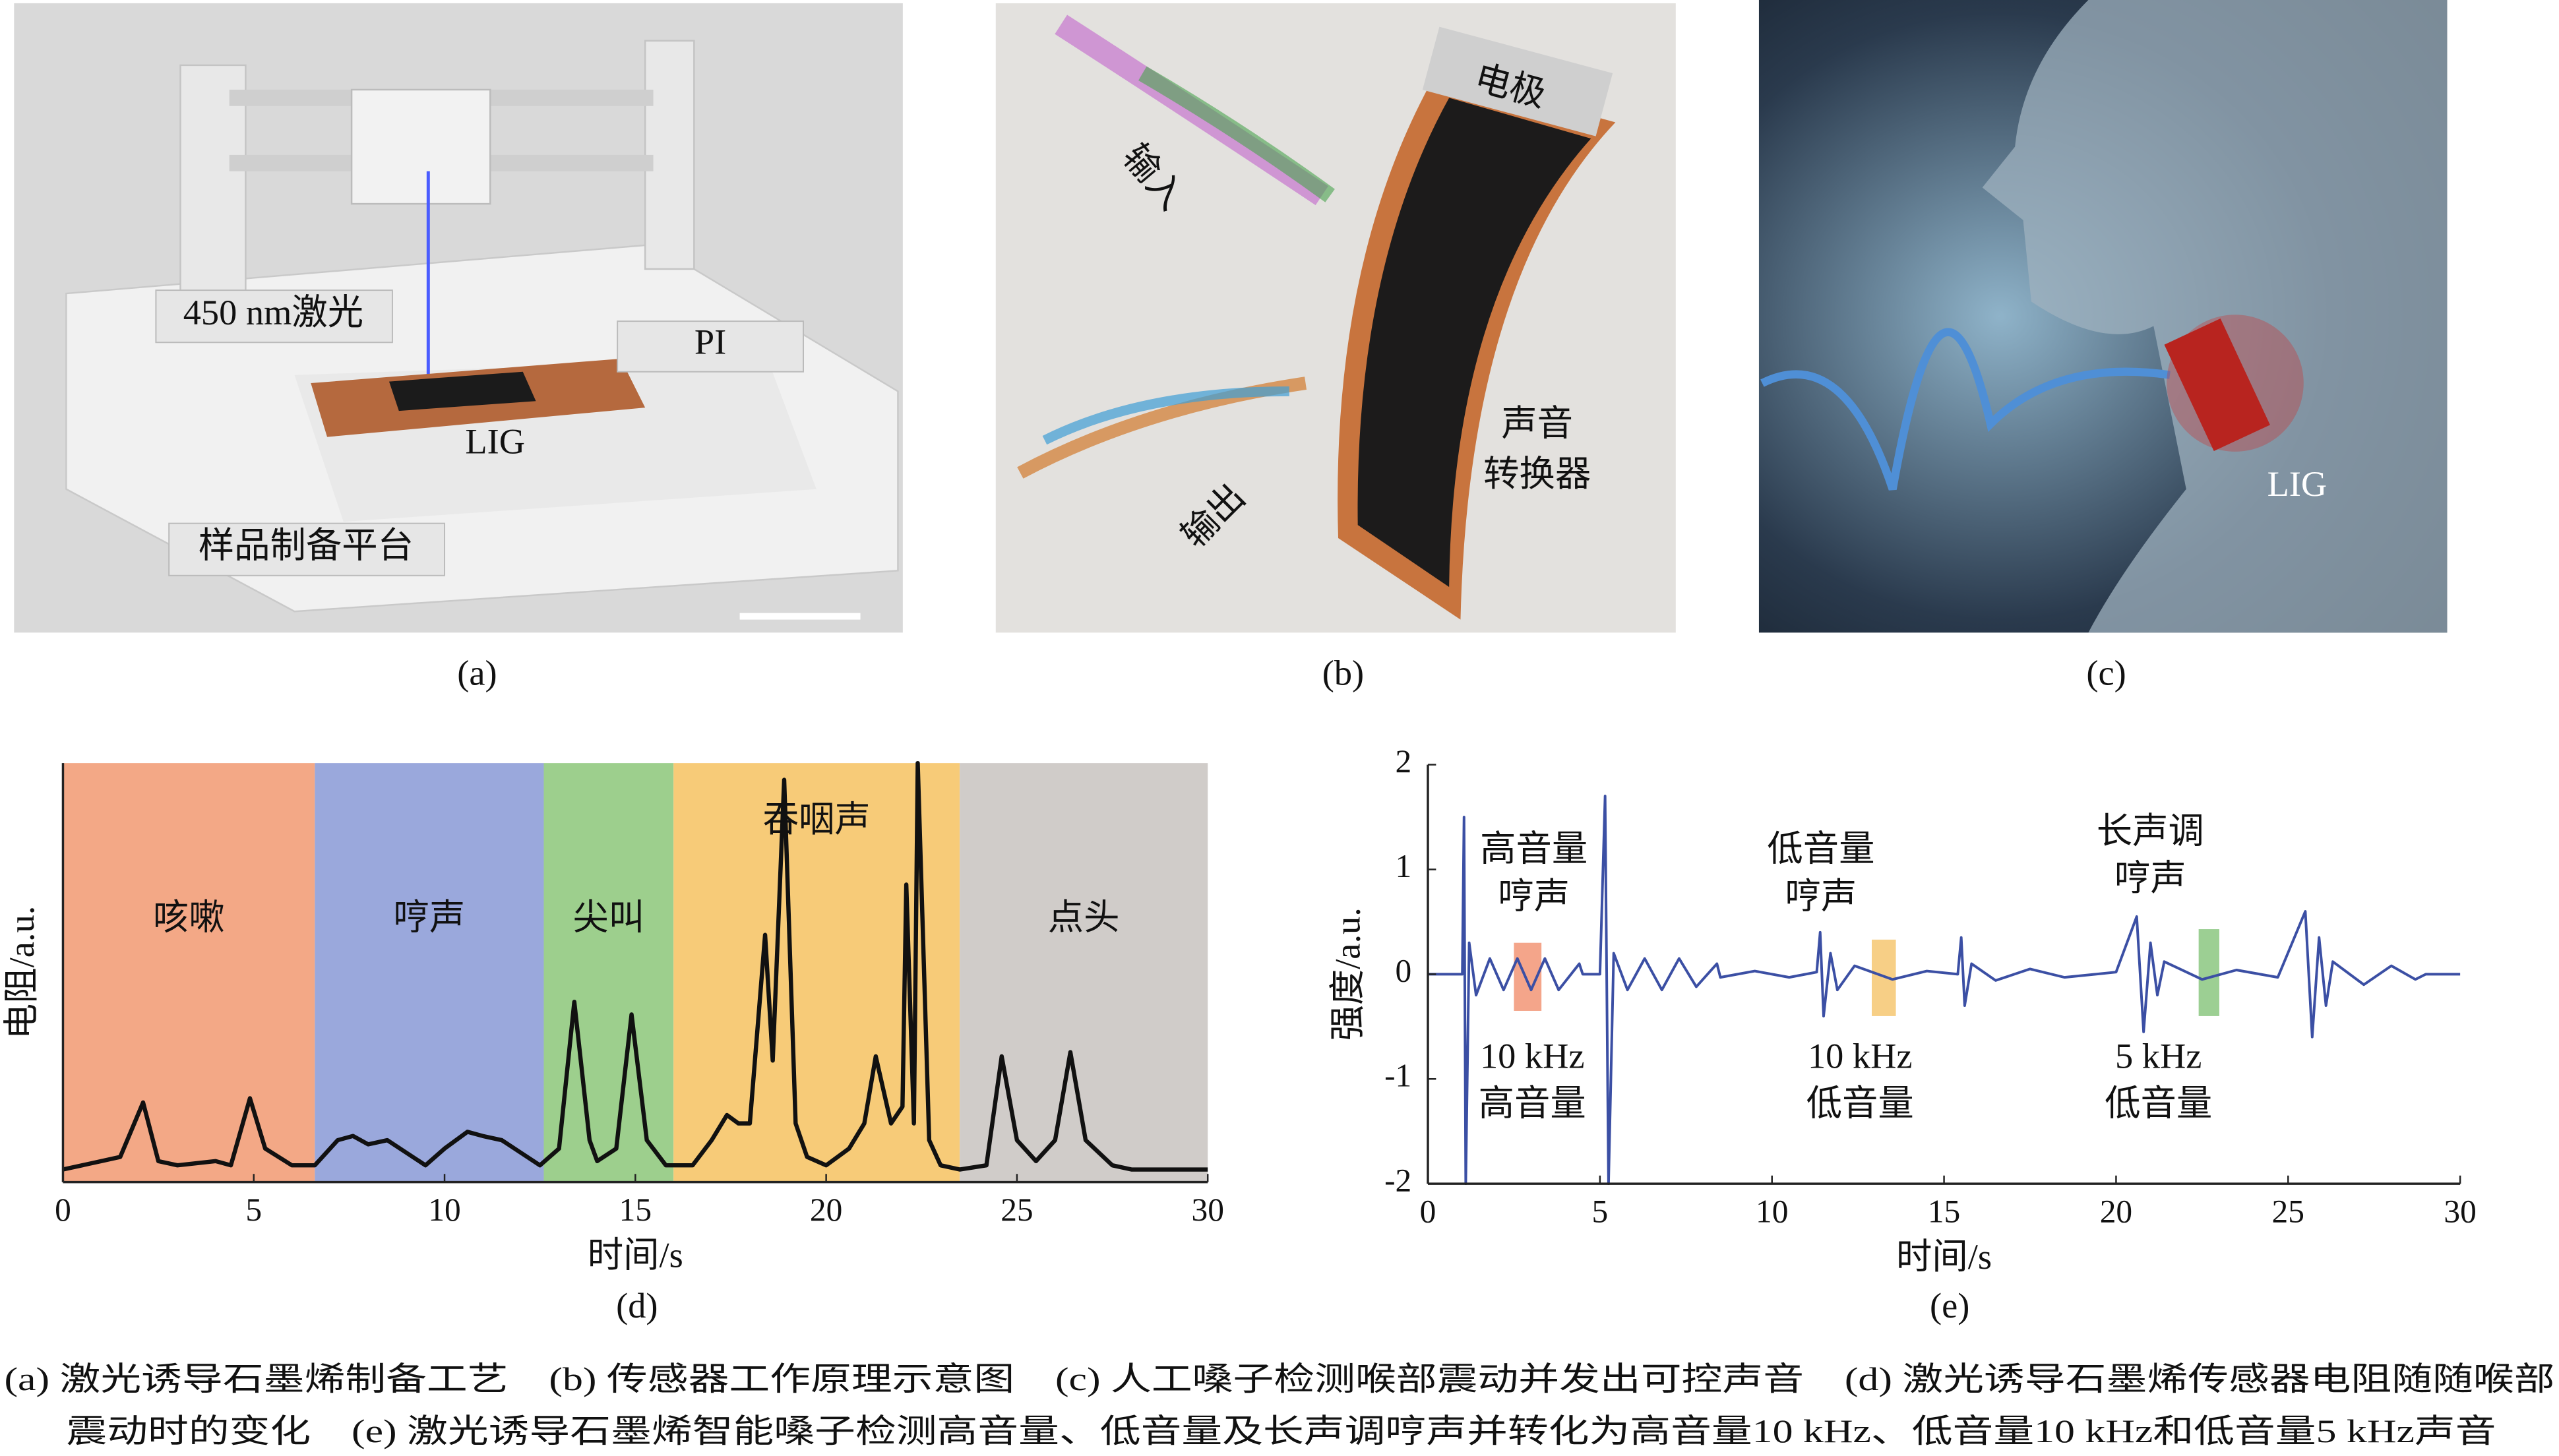  What do you see at coordinates (1965, 409) in the screenshot?
I see `sound-wave` at bounding box center [1965, 409].